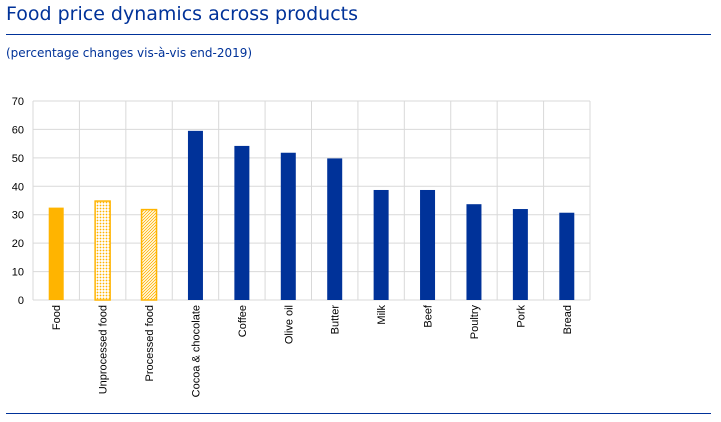  I want to click on bar-beef, so click(428, 244).